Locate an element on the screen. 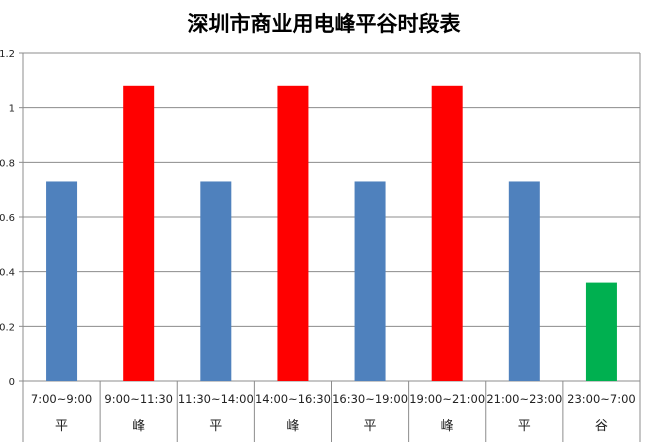  x-tick-label: 19:00~21:00 is located at coordinates (447, 399).